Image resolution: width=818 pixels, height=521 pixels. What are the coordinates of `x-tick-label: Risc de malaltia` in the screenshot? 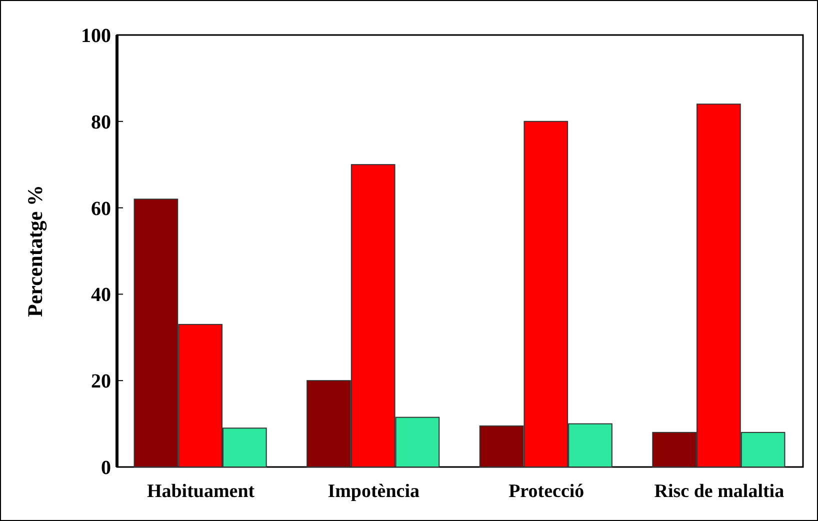 It's located at (719, 491).